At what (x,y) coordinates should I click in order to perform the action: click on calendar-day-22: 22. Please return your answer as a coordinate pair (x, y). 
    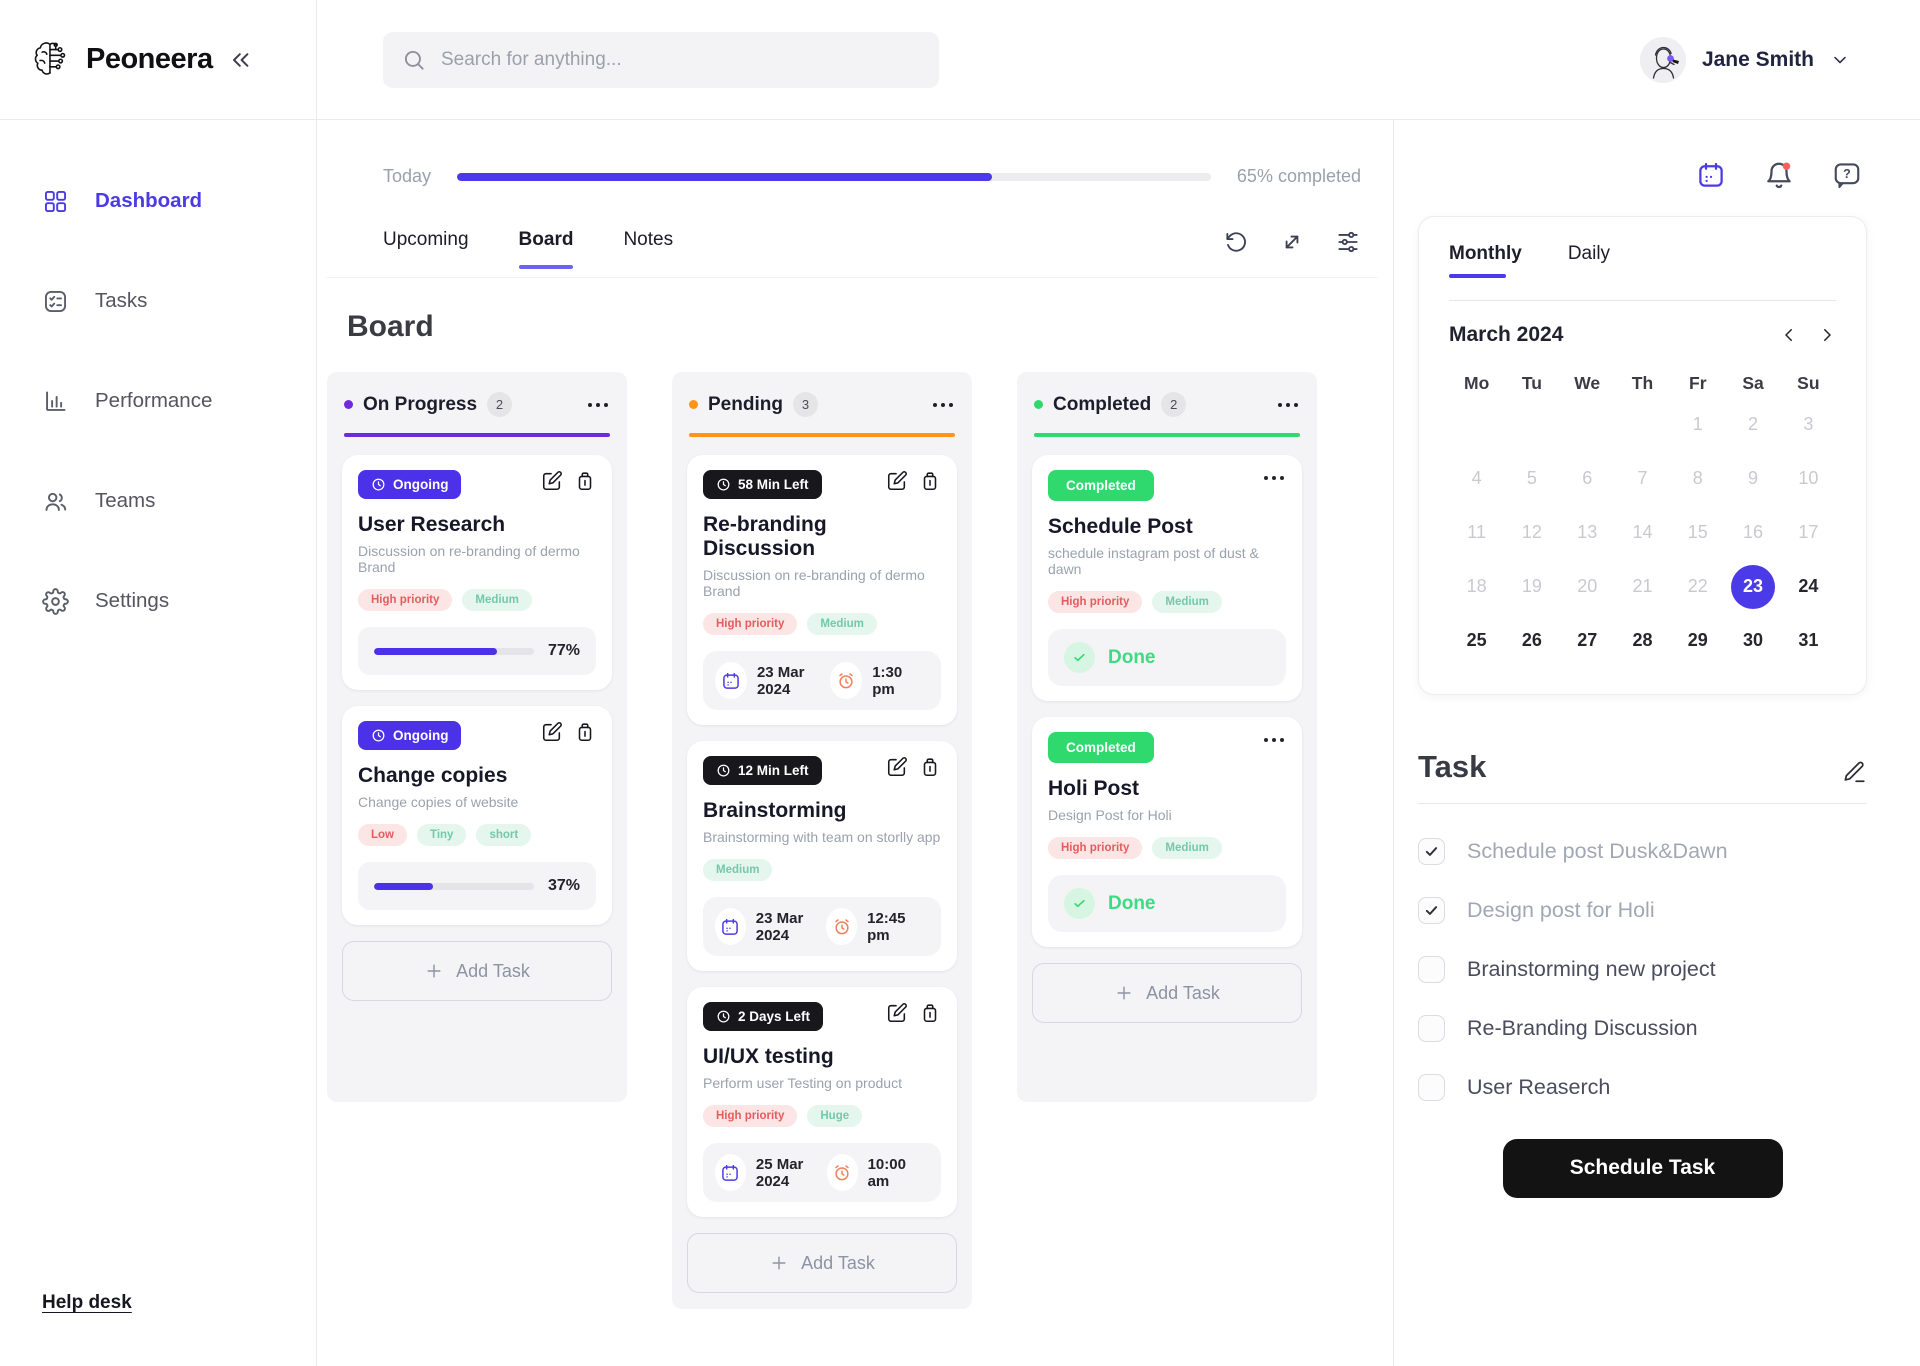
    Looking at the image, I should click on (1697, 586).